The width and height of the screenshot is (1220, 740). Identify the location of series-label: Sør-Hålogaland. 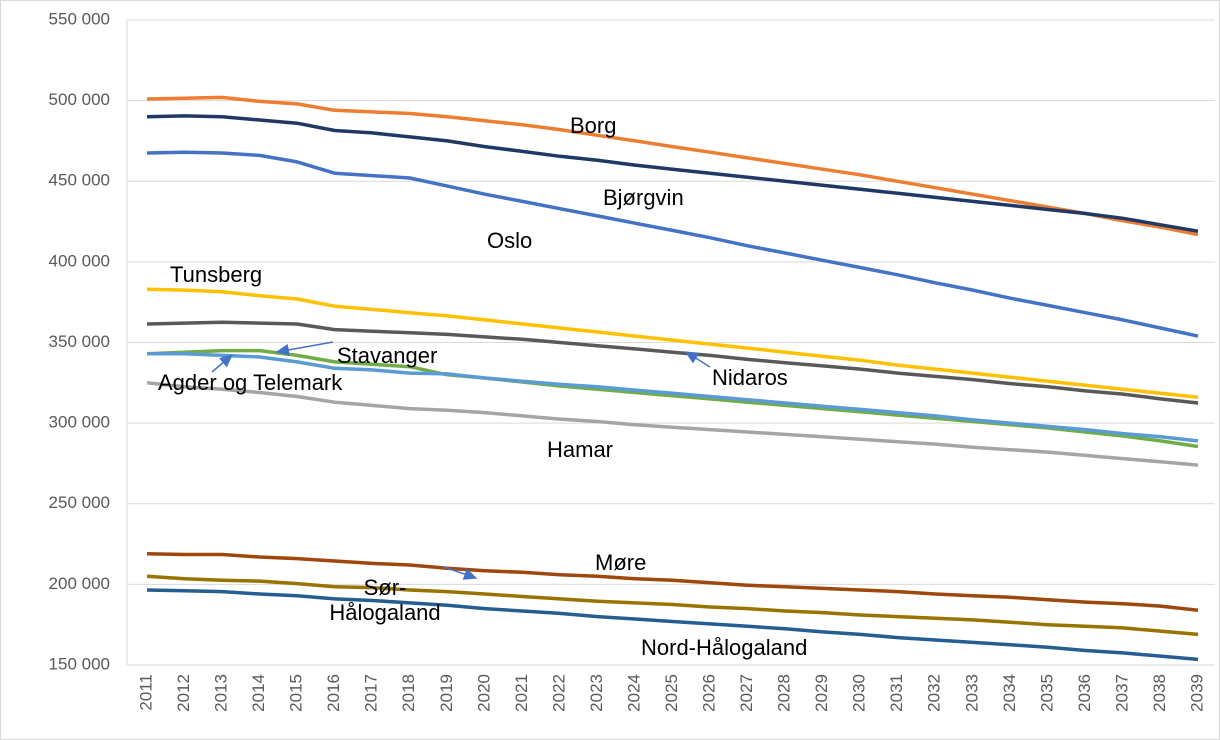
(385, 600).